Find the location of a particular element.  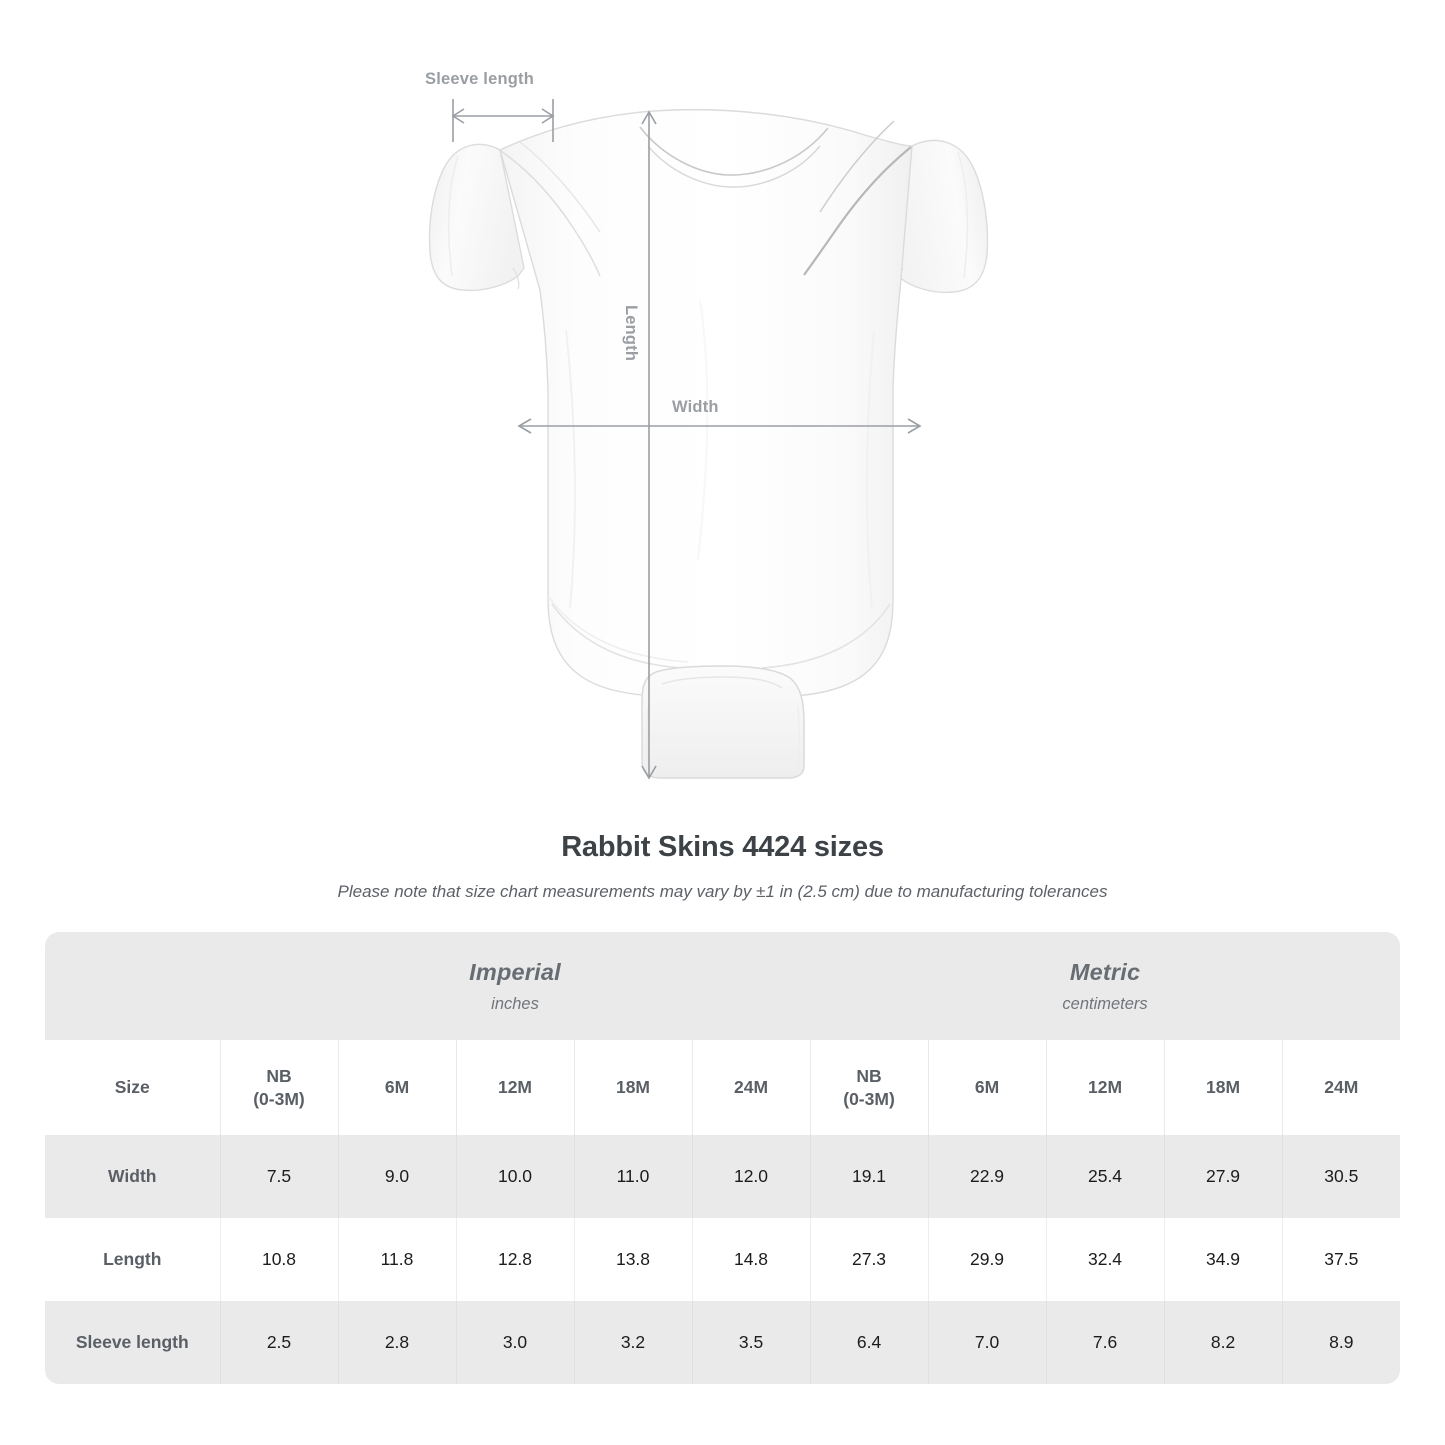

column-header-12m-in: 12M is located at coordinates (514, 1088).